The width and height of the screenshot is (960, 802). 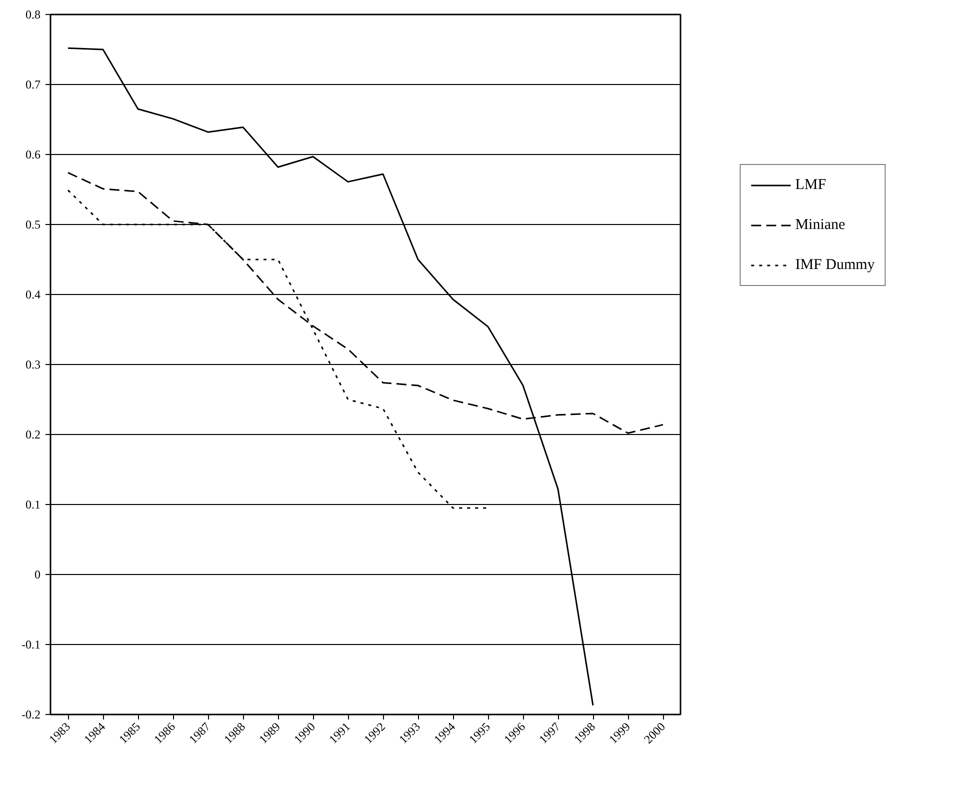 What do you see at coordinates (33, 225) in the screenshot?
I see `y-tick-label: 0.5` at bounding box center [33, 225].